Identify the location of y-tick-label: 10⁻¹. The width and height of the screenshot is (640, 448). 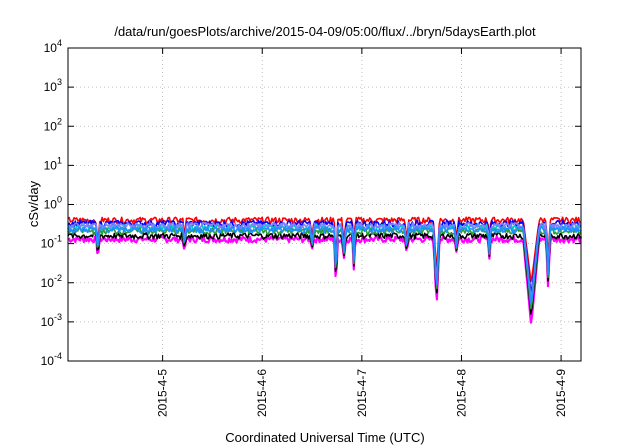
(51, 242).